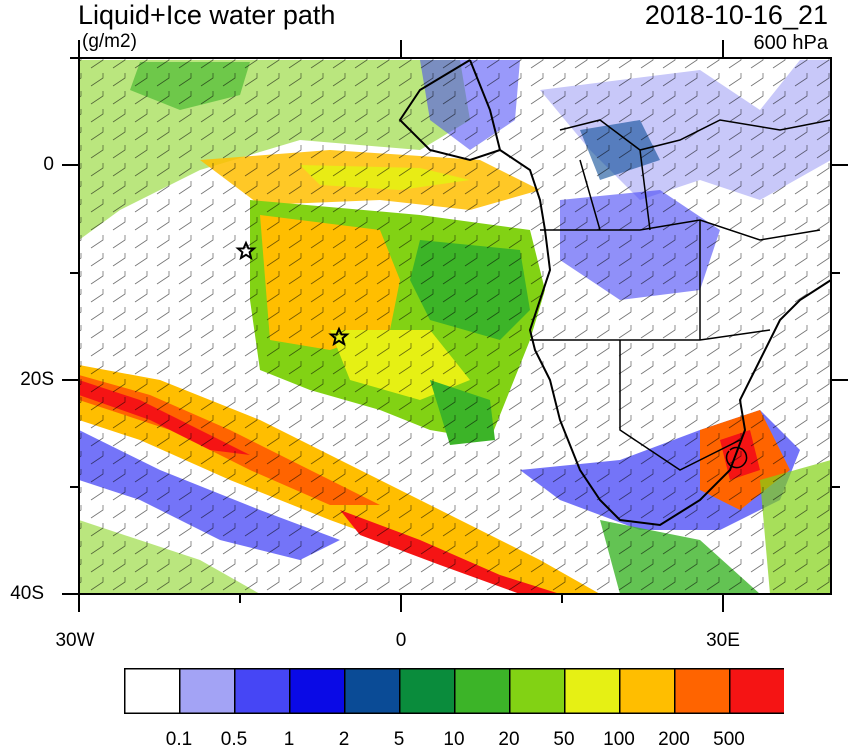  I want to click on y-tick-label: 0, so click(48, 164).